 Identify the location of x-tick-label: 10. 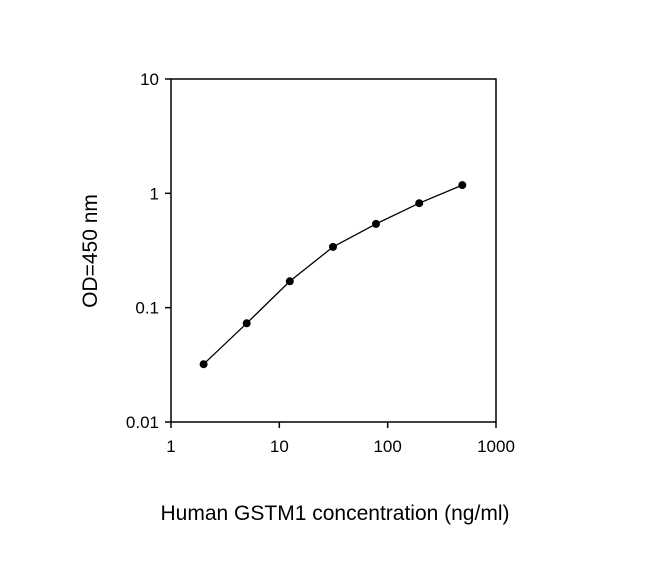
(279, 446).